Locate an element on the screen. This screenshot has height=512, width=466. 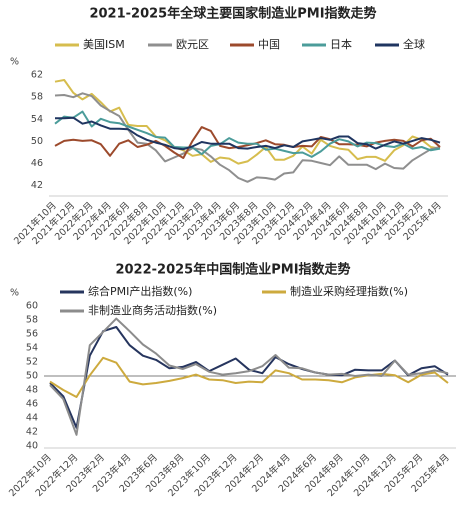
legend-label: 美国ISM is located at coordinates (104, 44).